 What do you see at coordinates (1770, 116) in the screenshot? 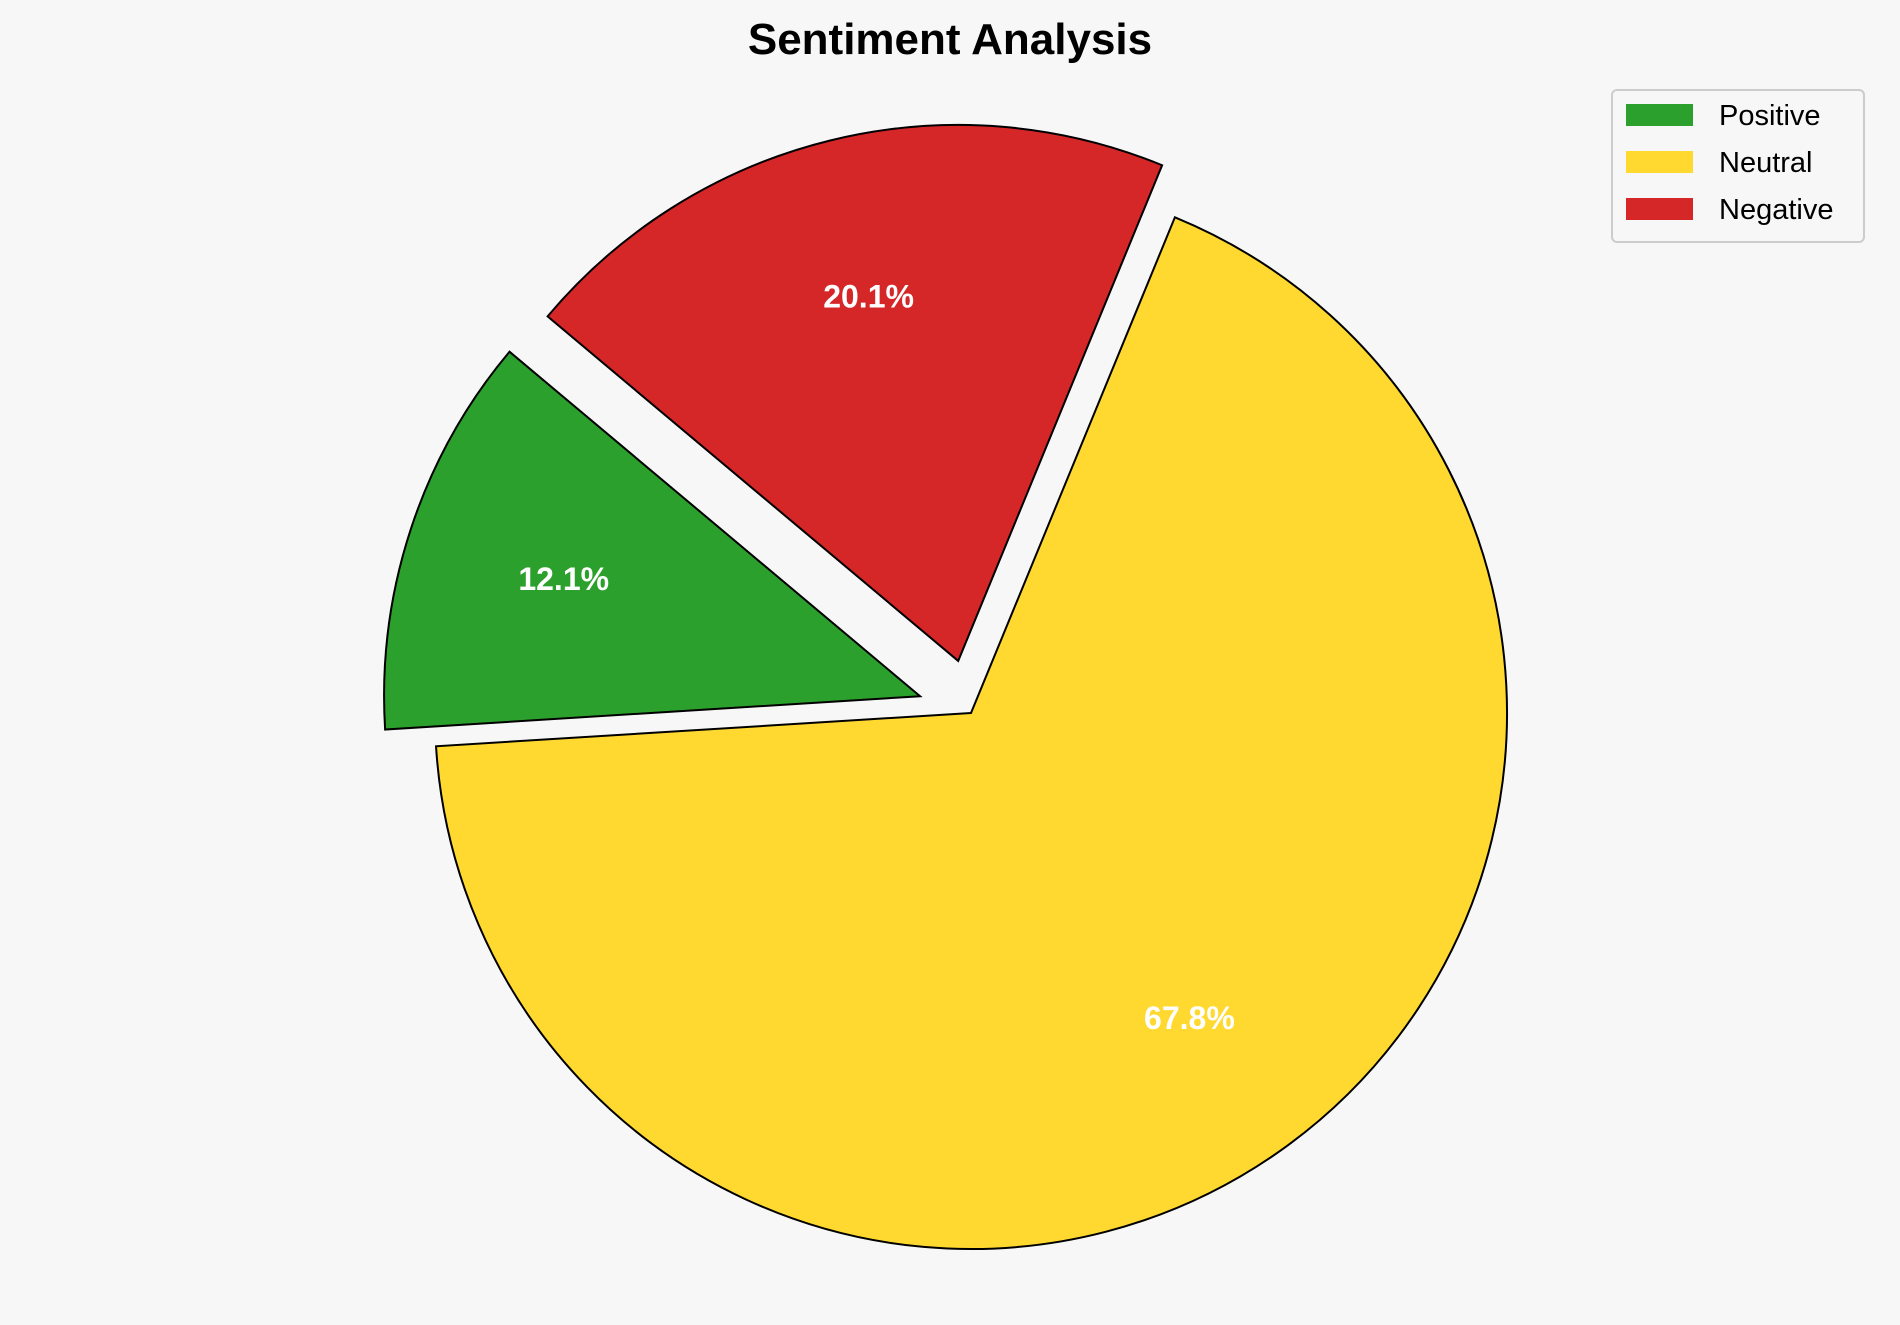
I see `legend-label-positive: Positive` at bounding box center [1770, 116].